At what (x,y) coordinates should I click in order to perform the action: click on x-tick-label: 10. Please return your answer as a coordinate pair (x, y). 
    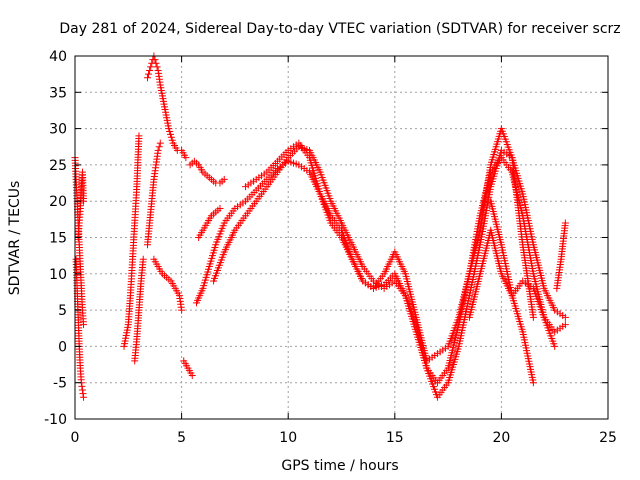
    Looking at the image, I should click on (288, 438).